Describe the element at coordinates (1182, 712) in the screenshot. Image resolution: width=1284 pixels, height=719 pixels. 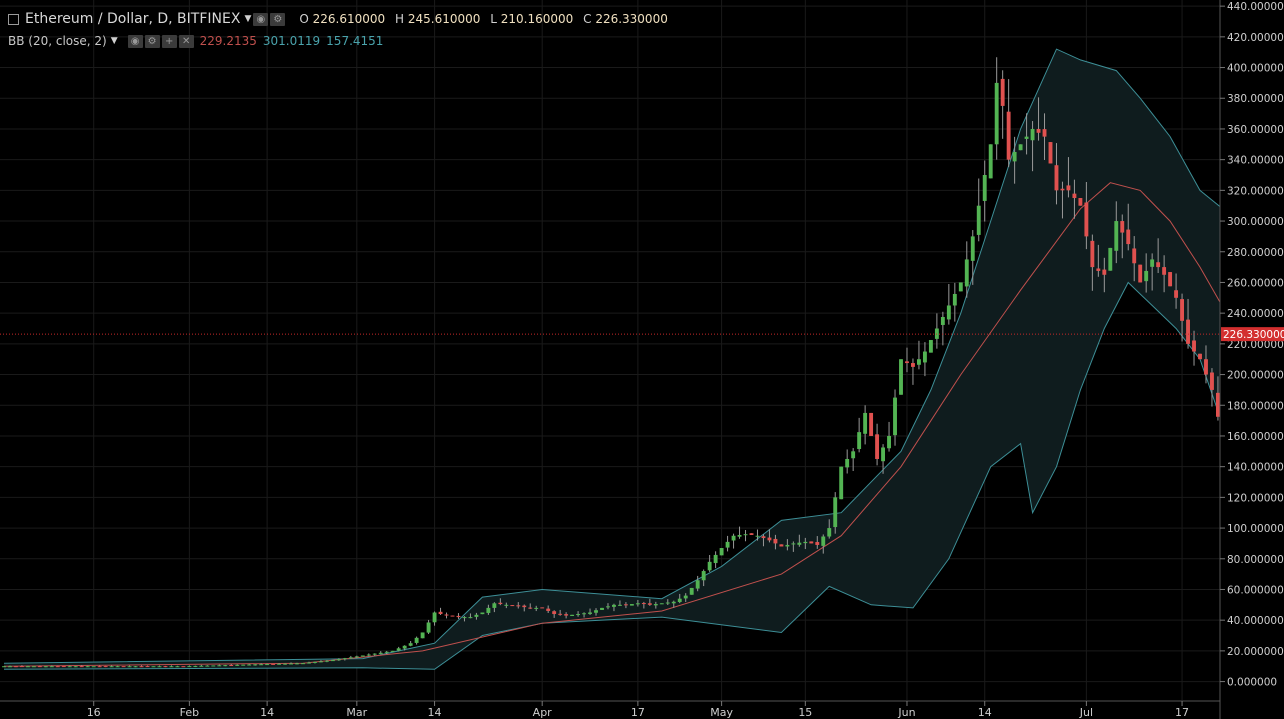
I see `x-tick-label: 17` at that location.